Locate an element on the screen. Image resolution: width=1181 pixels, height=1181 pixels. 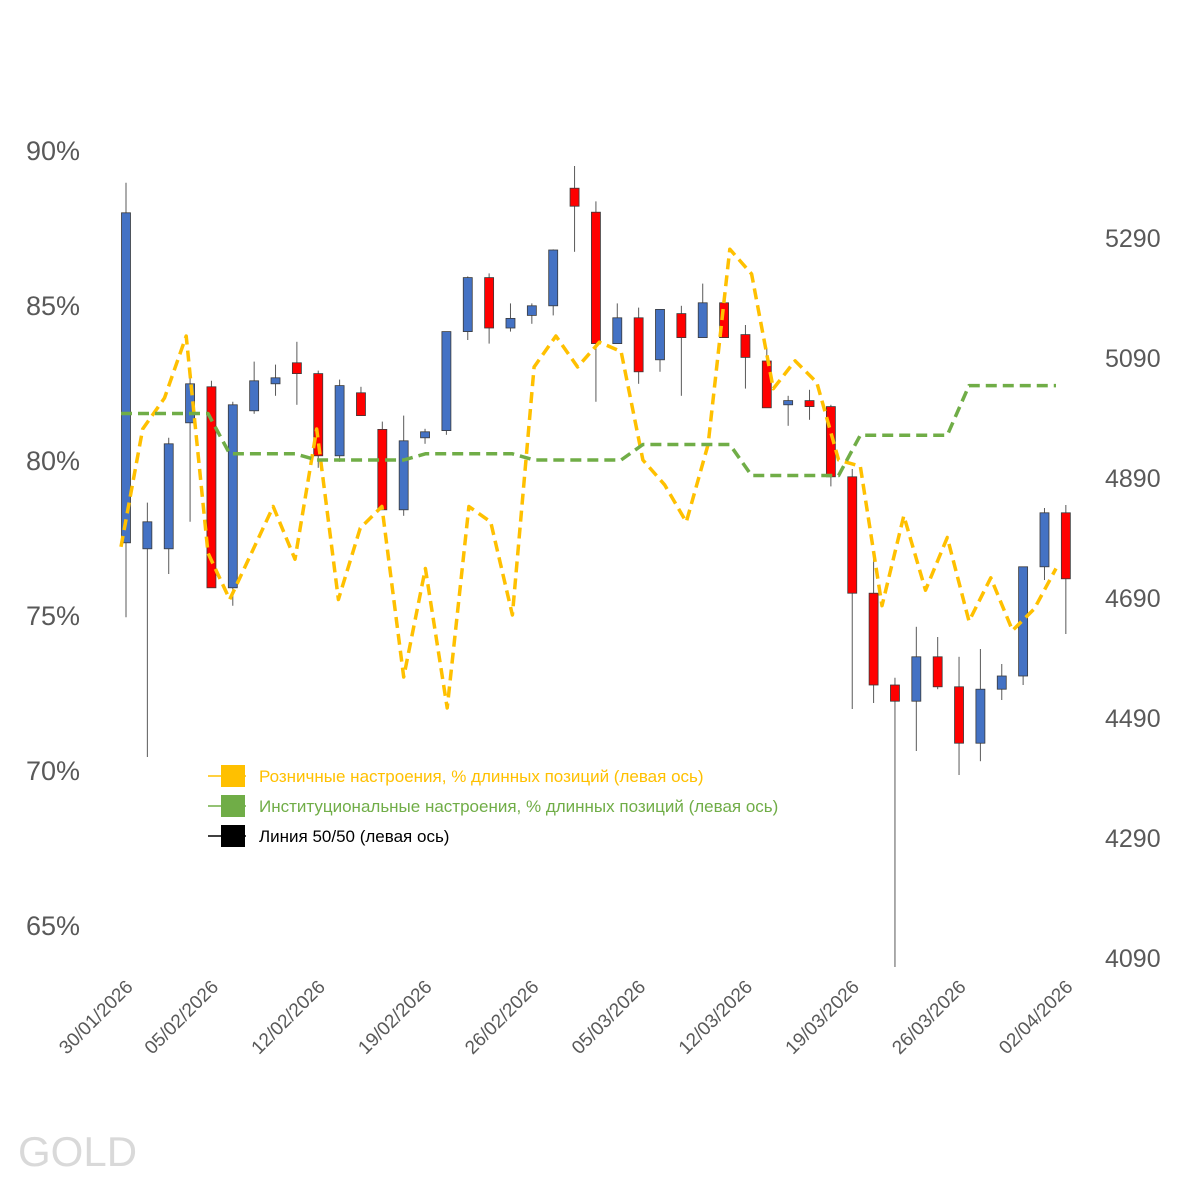
right-axis: 4090 4290 4490 4690 4890 5090 5290 is located at coordinates (1133, 599).